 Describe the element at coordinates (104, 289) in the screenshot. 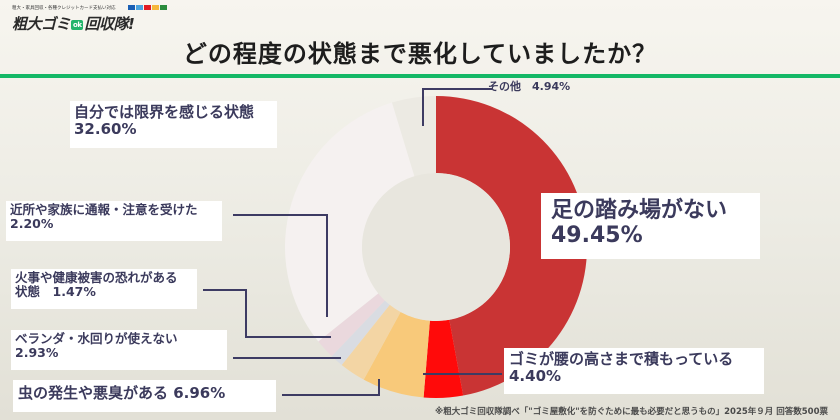

I see `label-kaji: 火事や健康被害の恐れがある 状態 1.47%` at that location.